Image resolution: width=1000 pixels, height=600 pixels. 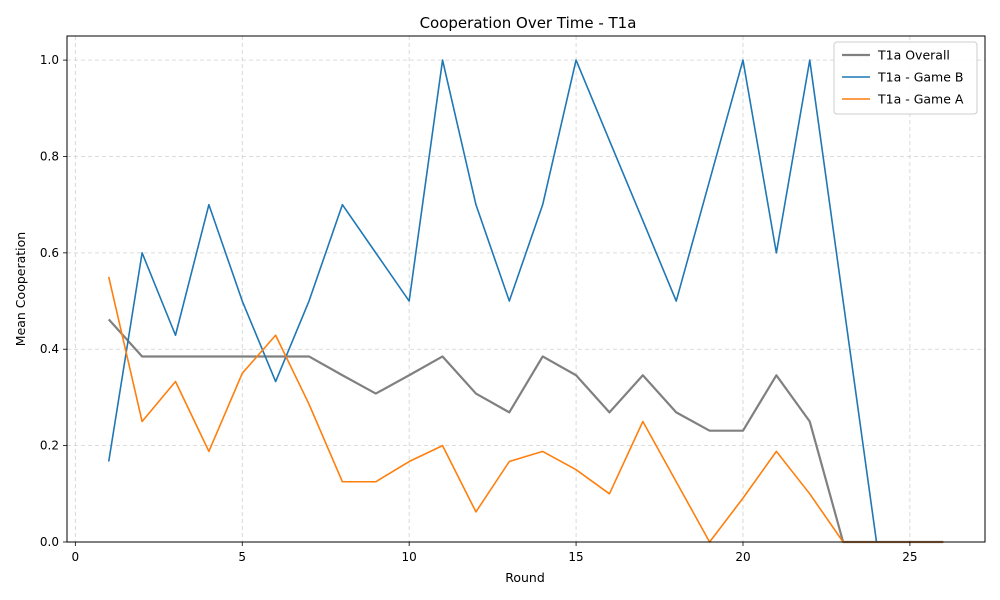 I want to click on y-axis: 0.0 0.2 0.4 0.6 0.8 1.0, so click(x=53, y=301).